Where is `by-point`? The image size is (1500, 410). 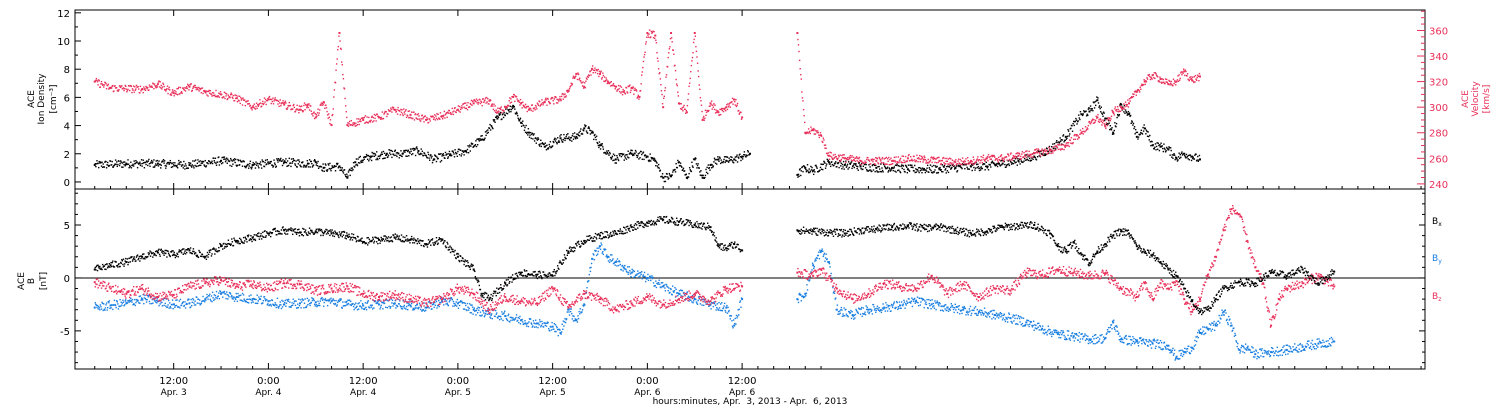 by-point is located at coordinates (331, 301).